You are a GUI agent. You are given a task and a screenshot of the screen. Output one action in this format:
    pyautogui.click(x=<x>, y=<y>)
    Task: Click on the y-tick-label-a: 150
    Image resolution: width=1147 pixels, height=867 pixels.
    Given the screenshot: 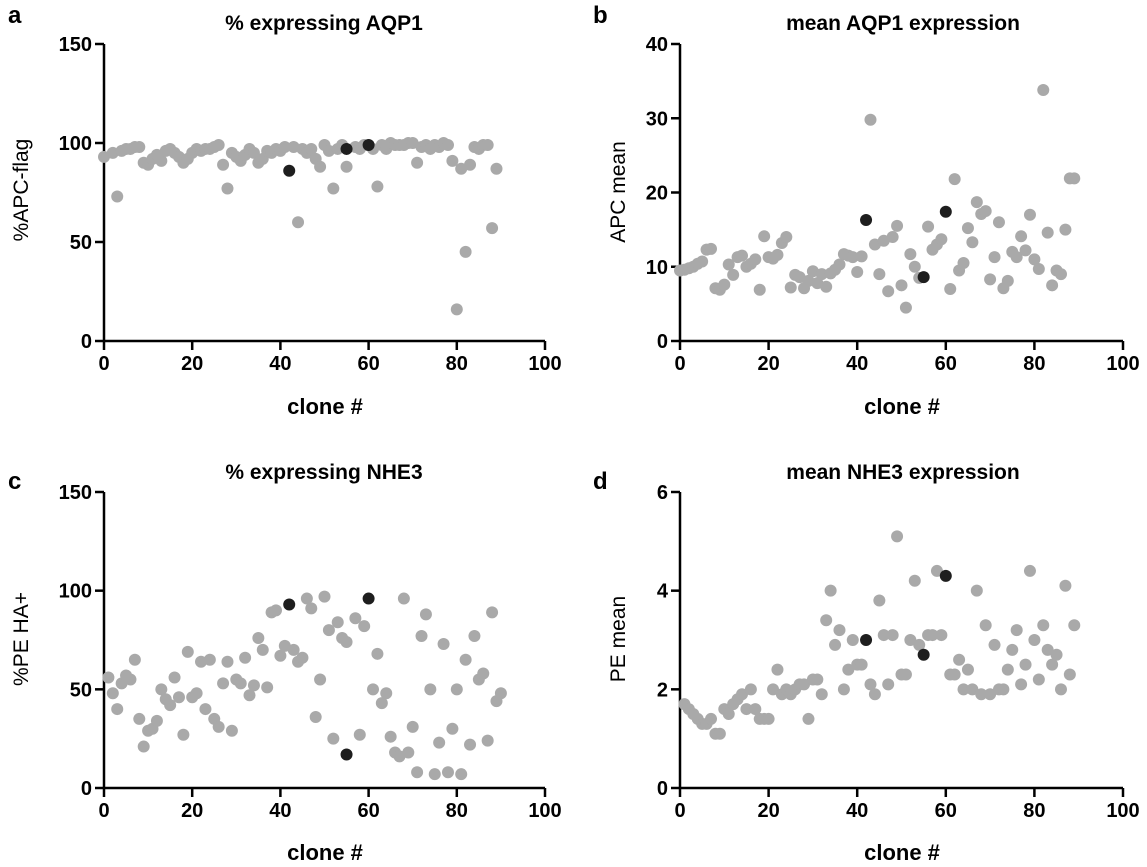 What is the action you would take?
    pyautogui.click(x=75, y=45)
    